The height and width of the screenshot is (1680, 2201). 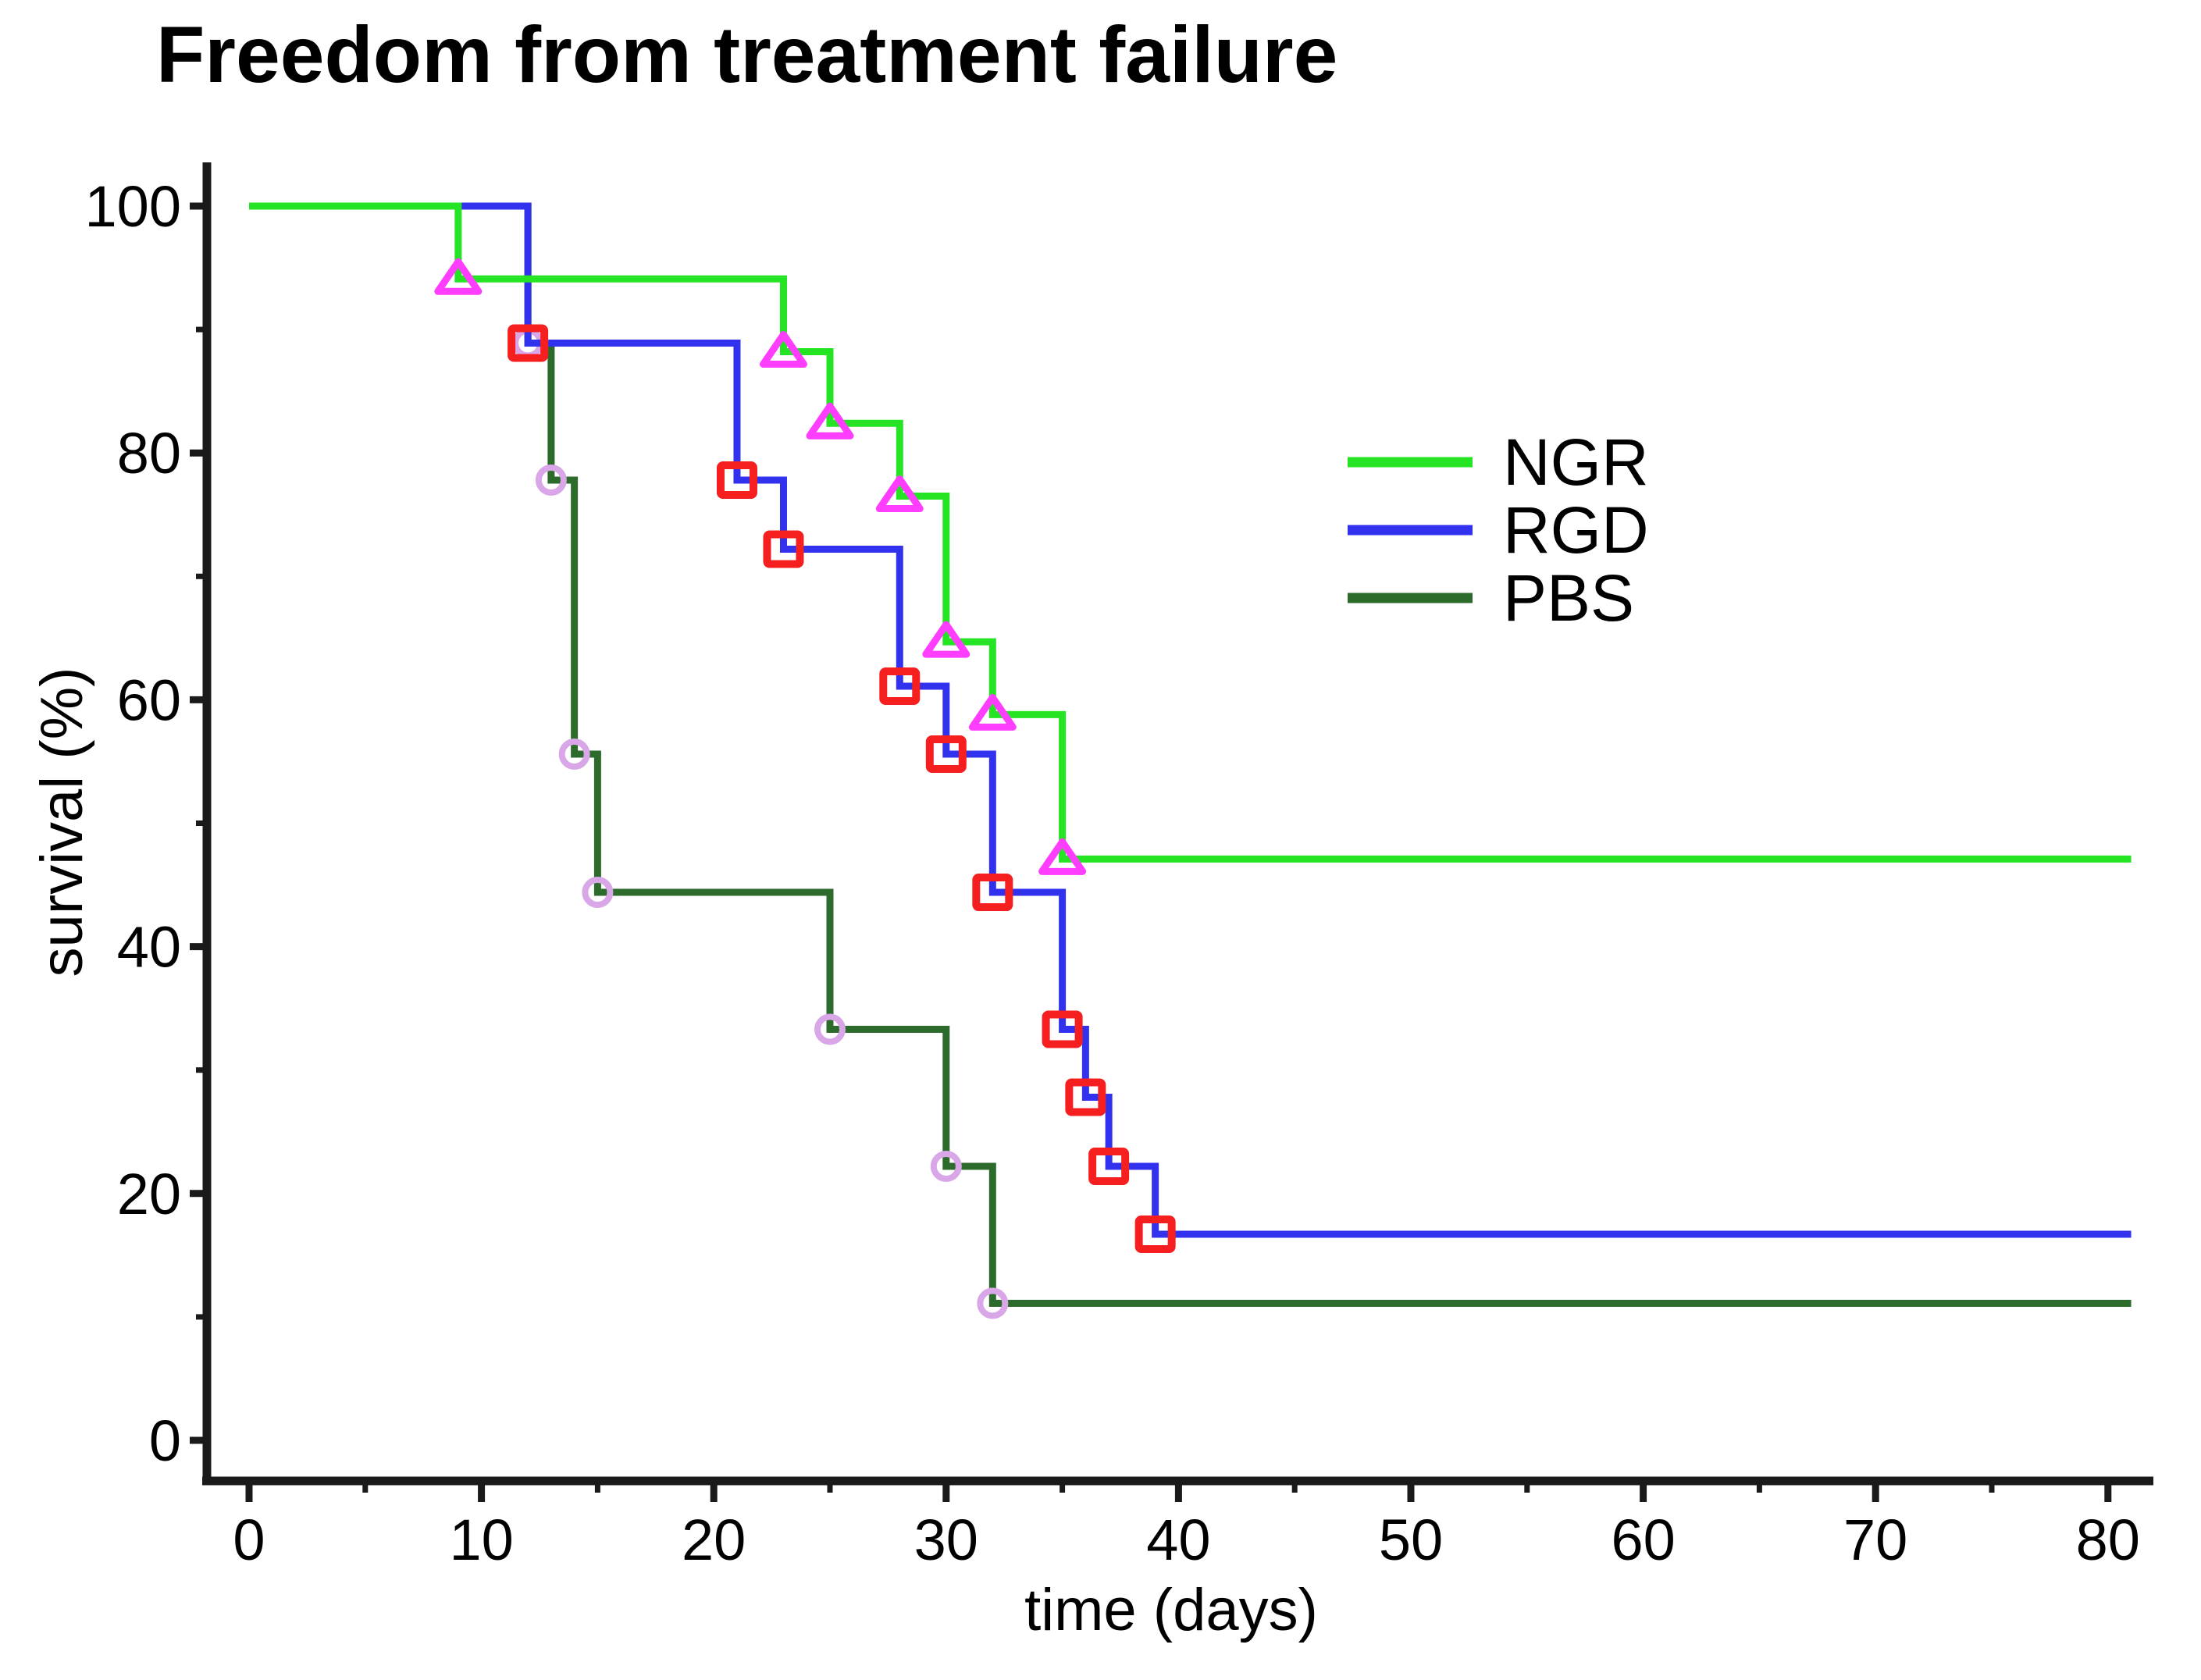 I want to click on x-axis-tick-label: 80, so click(x=2108, y=1539).